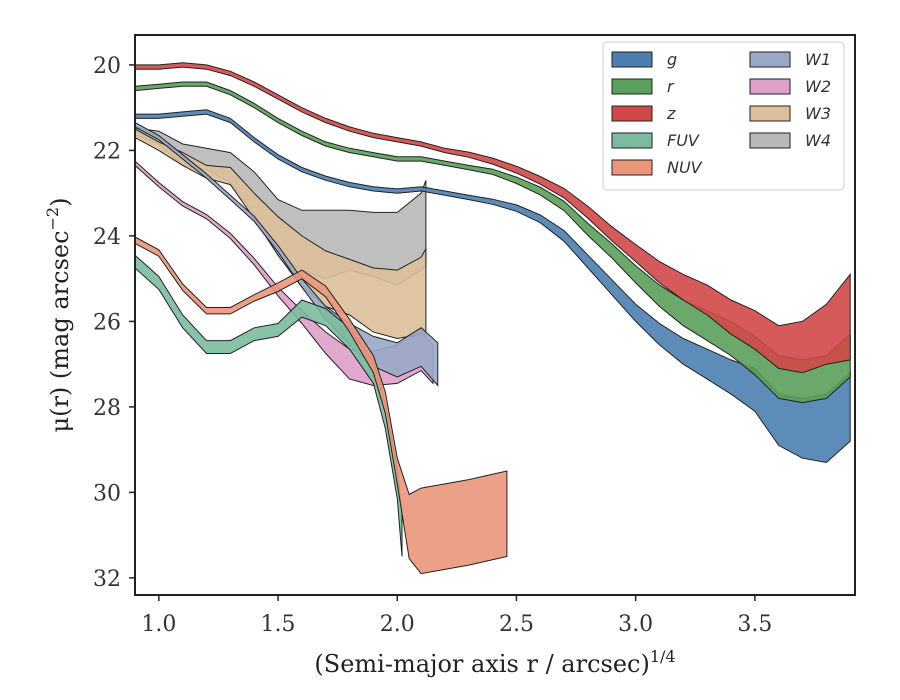 The height and width of the screenshot is (700, 900). I want to click on legend-label-w2: W2, so click(818, 86).